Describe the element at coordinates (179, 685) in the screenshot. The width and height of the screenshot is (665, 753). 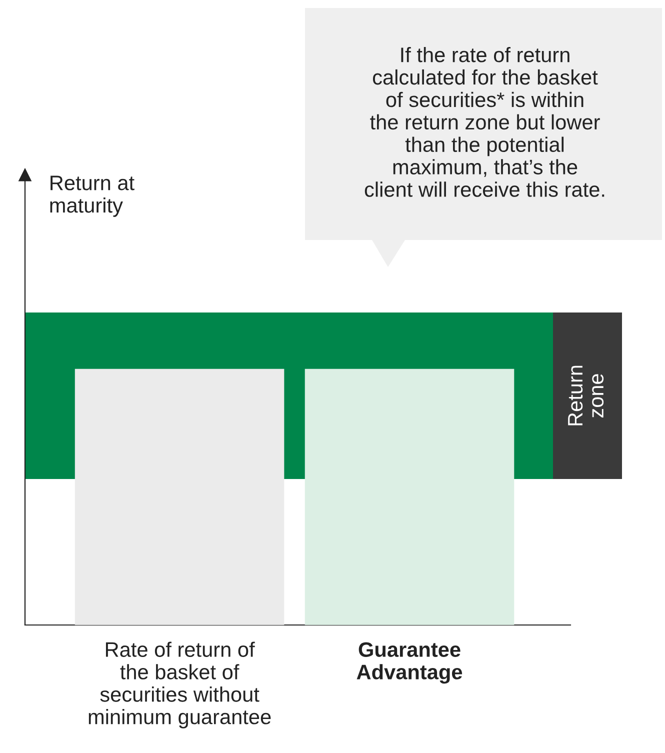
I see `x-tick-label: Rate of return of the basket of securities without minimum guarantee` at that location.